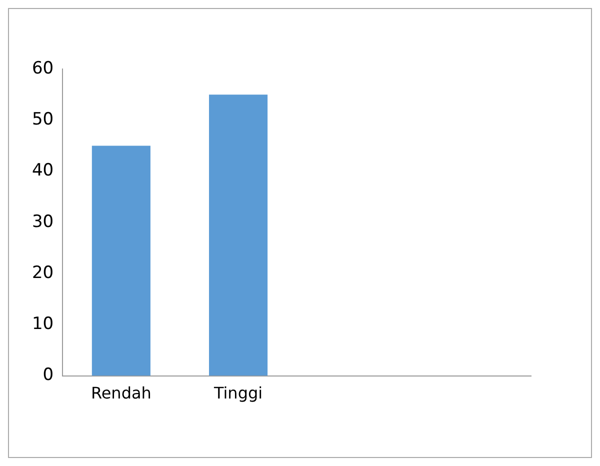 The width and height of the screenshot is (600, 466). What do you see at coordinates (121, 393) in the screenshot?
I see `x-tick-label: Rendah` at bounding box center [121, 393].